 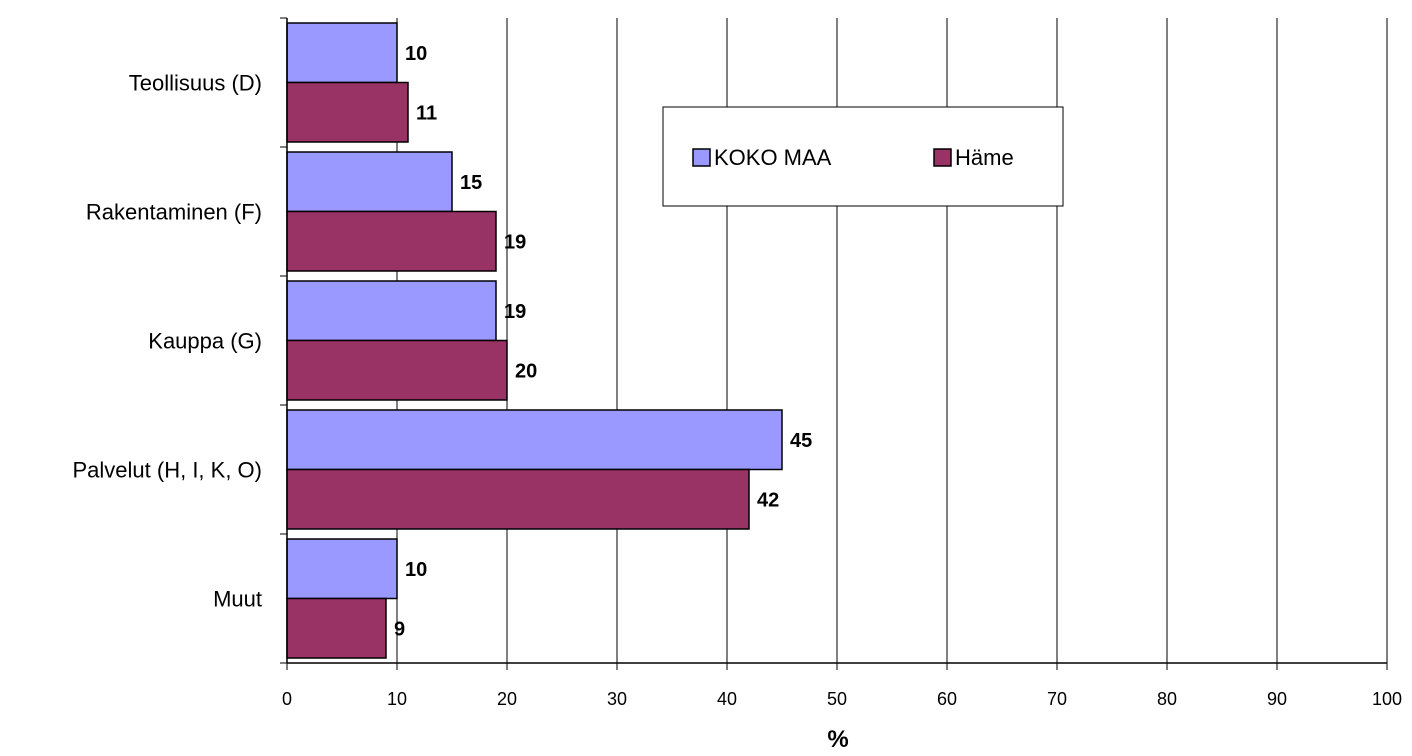 I want to click on category-label: Muut, so click(x=237, y=599).